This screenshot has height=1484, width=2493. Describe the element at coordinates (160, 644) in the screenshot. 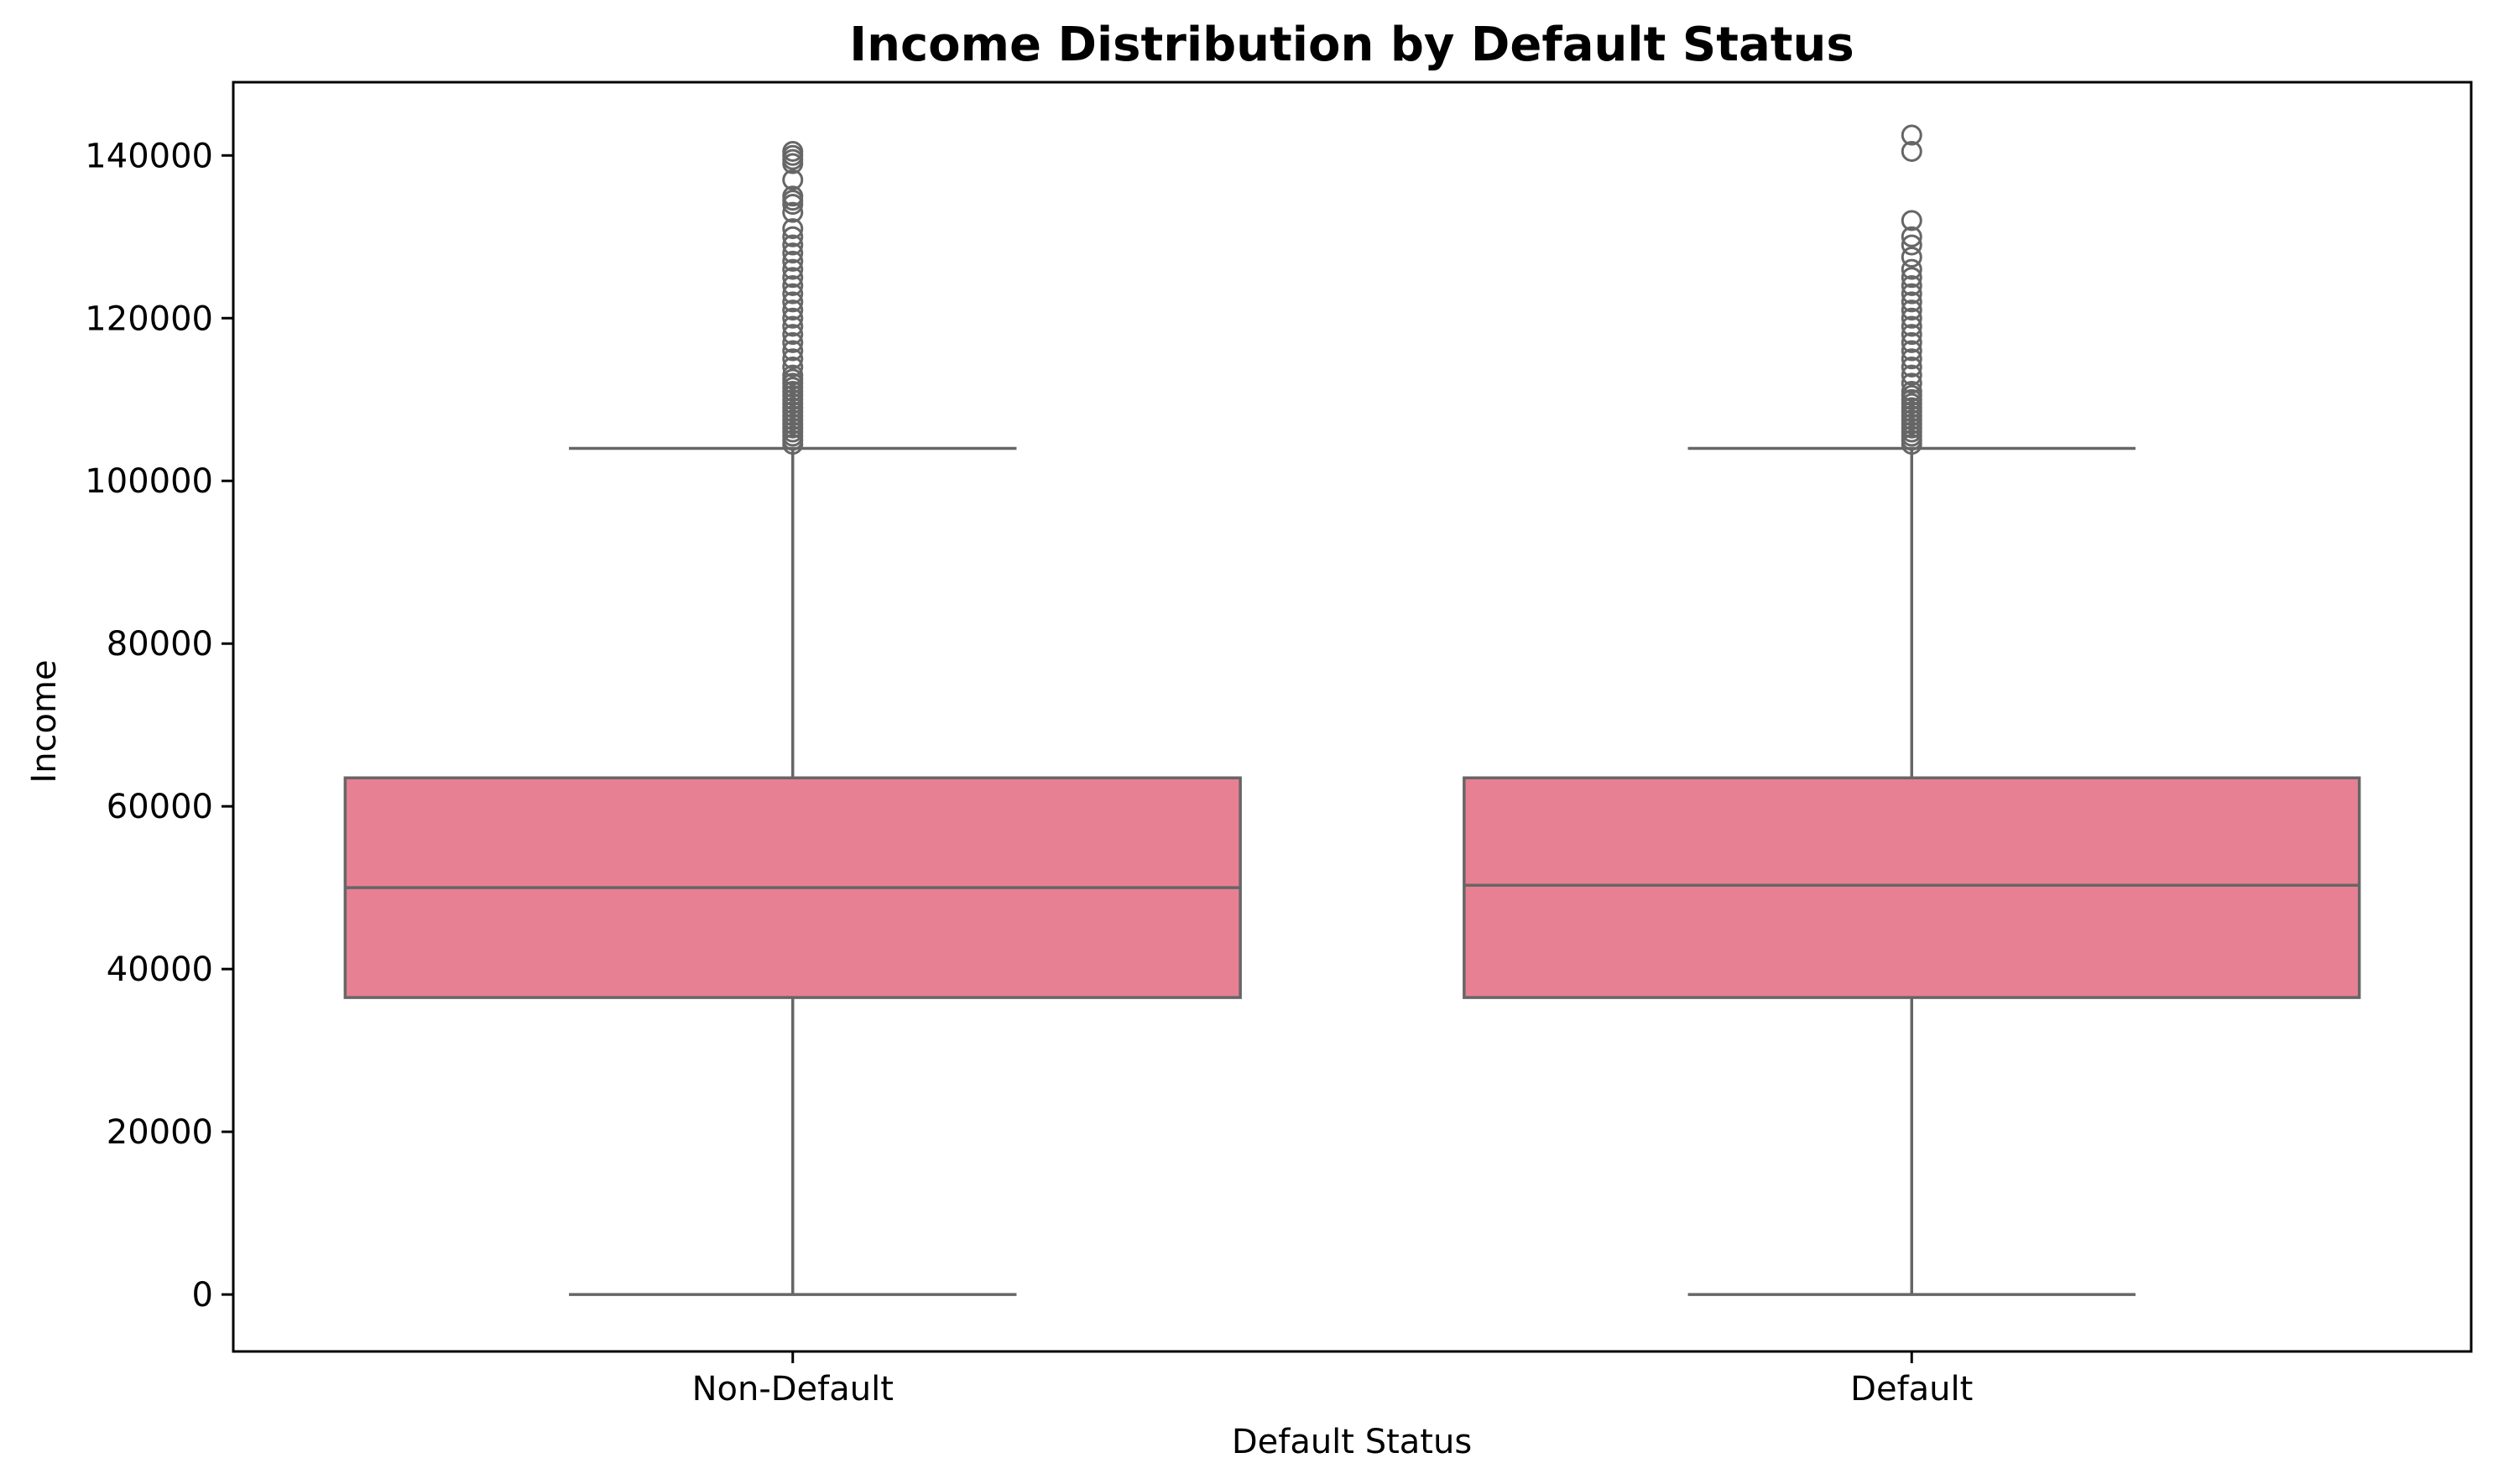

I see `y-tick-label: 80000` at that location.